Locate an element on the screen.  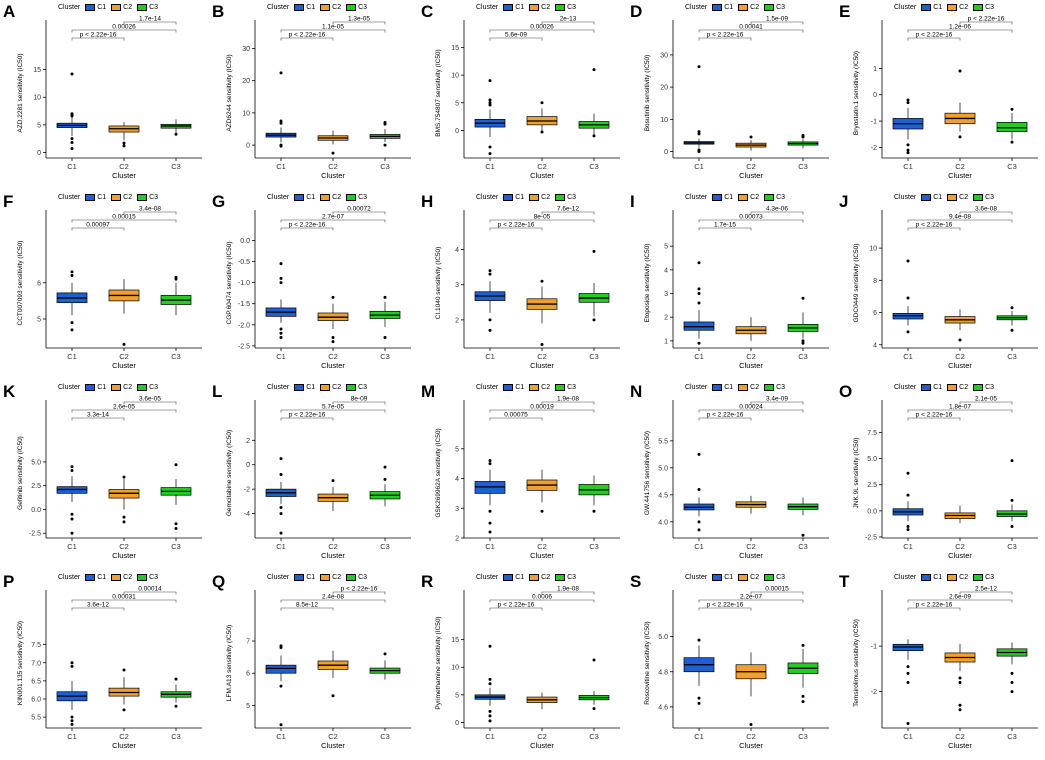
panel-label: J is located at coordinates (844, 201).